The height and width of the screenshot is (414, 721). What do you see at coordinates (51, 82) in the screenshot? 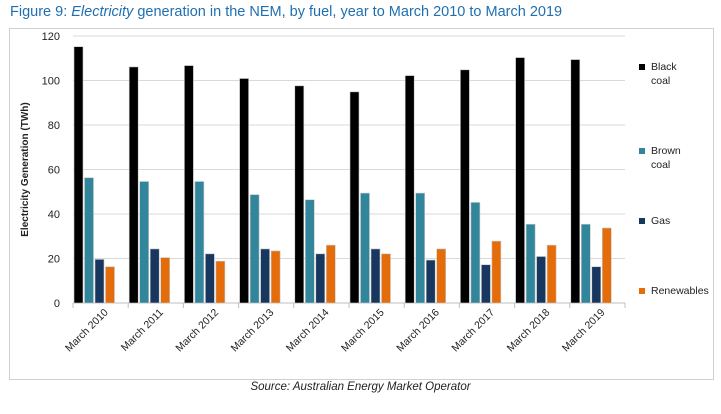
I see `y-tick-label: 100` at bounding box center [51, 82].